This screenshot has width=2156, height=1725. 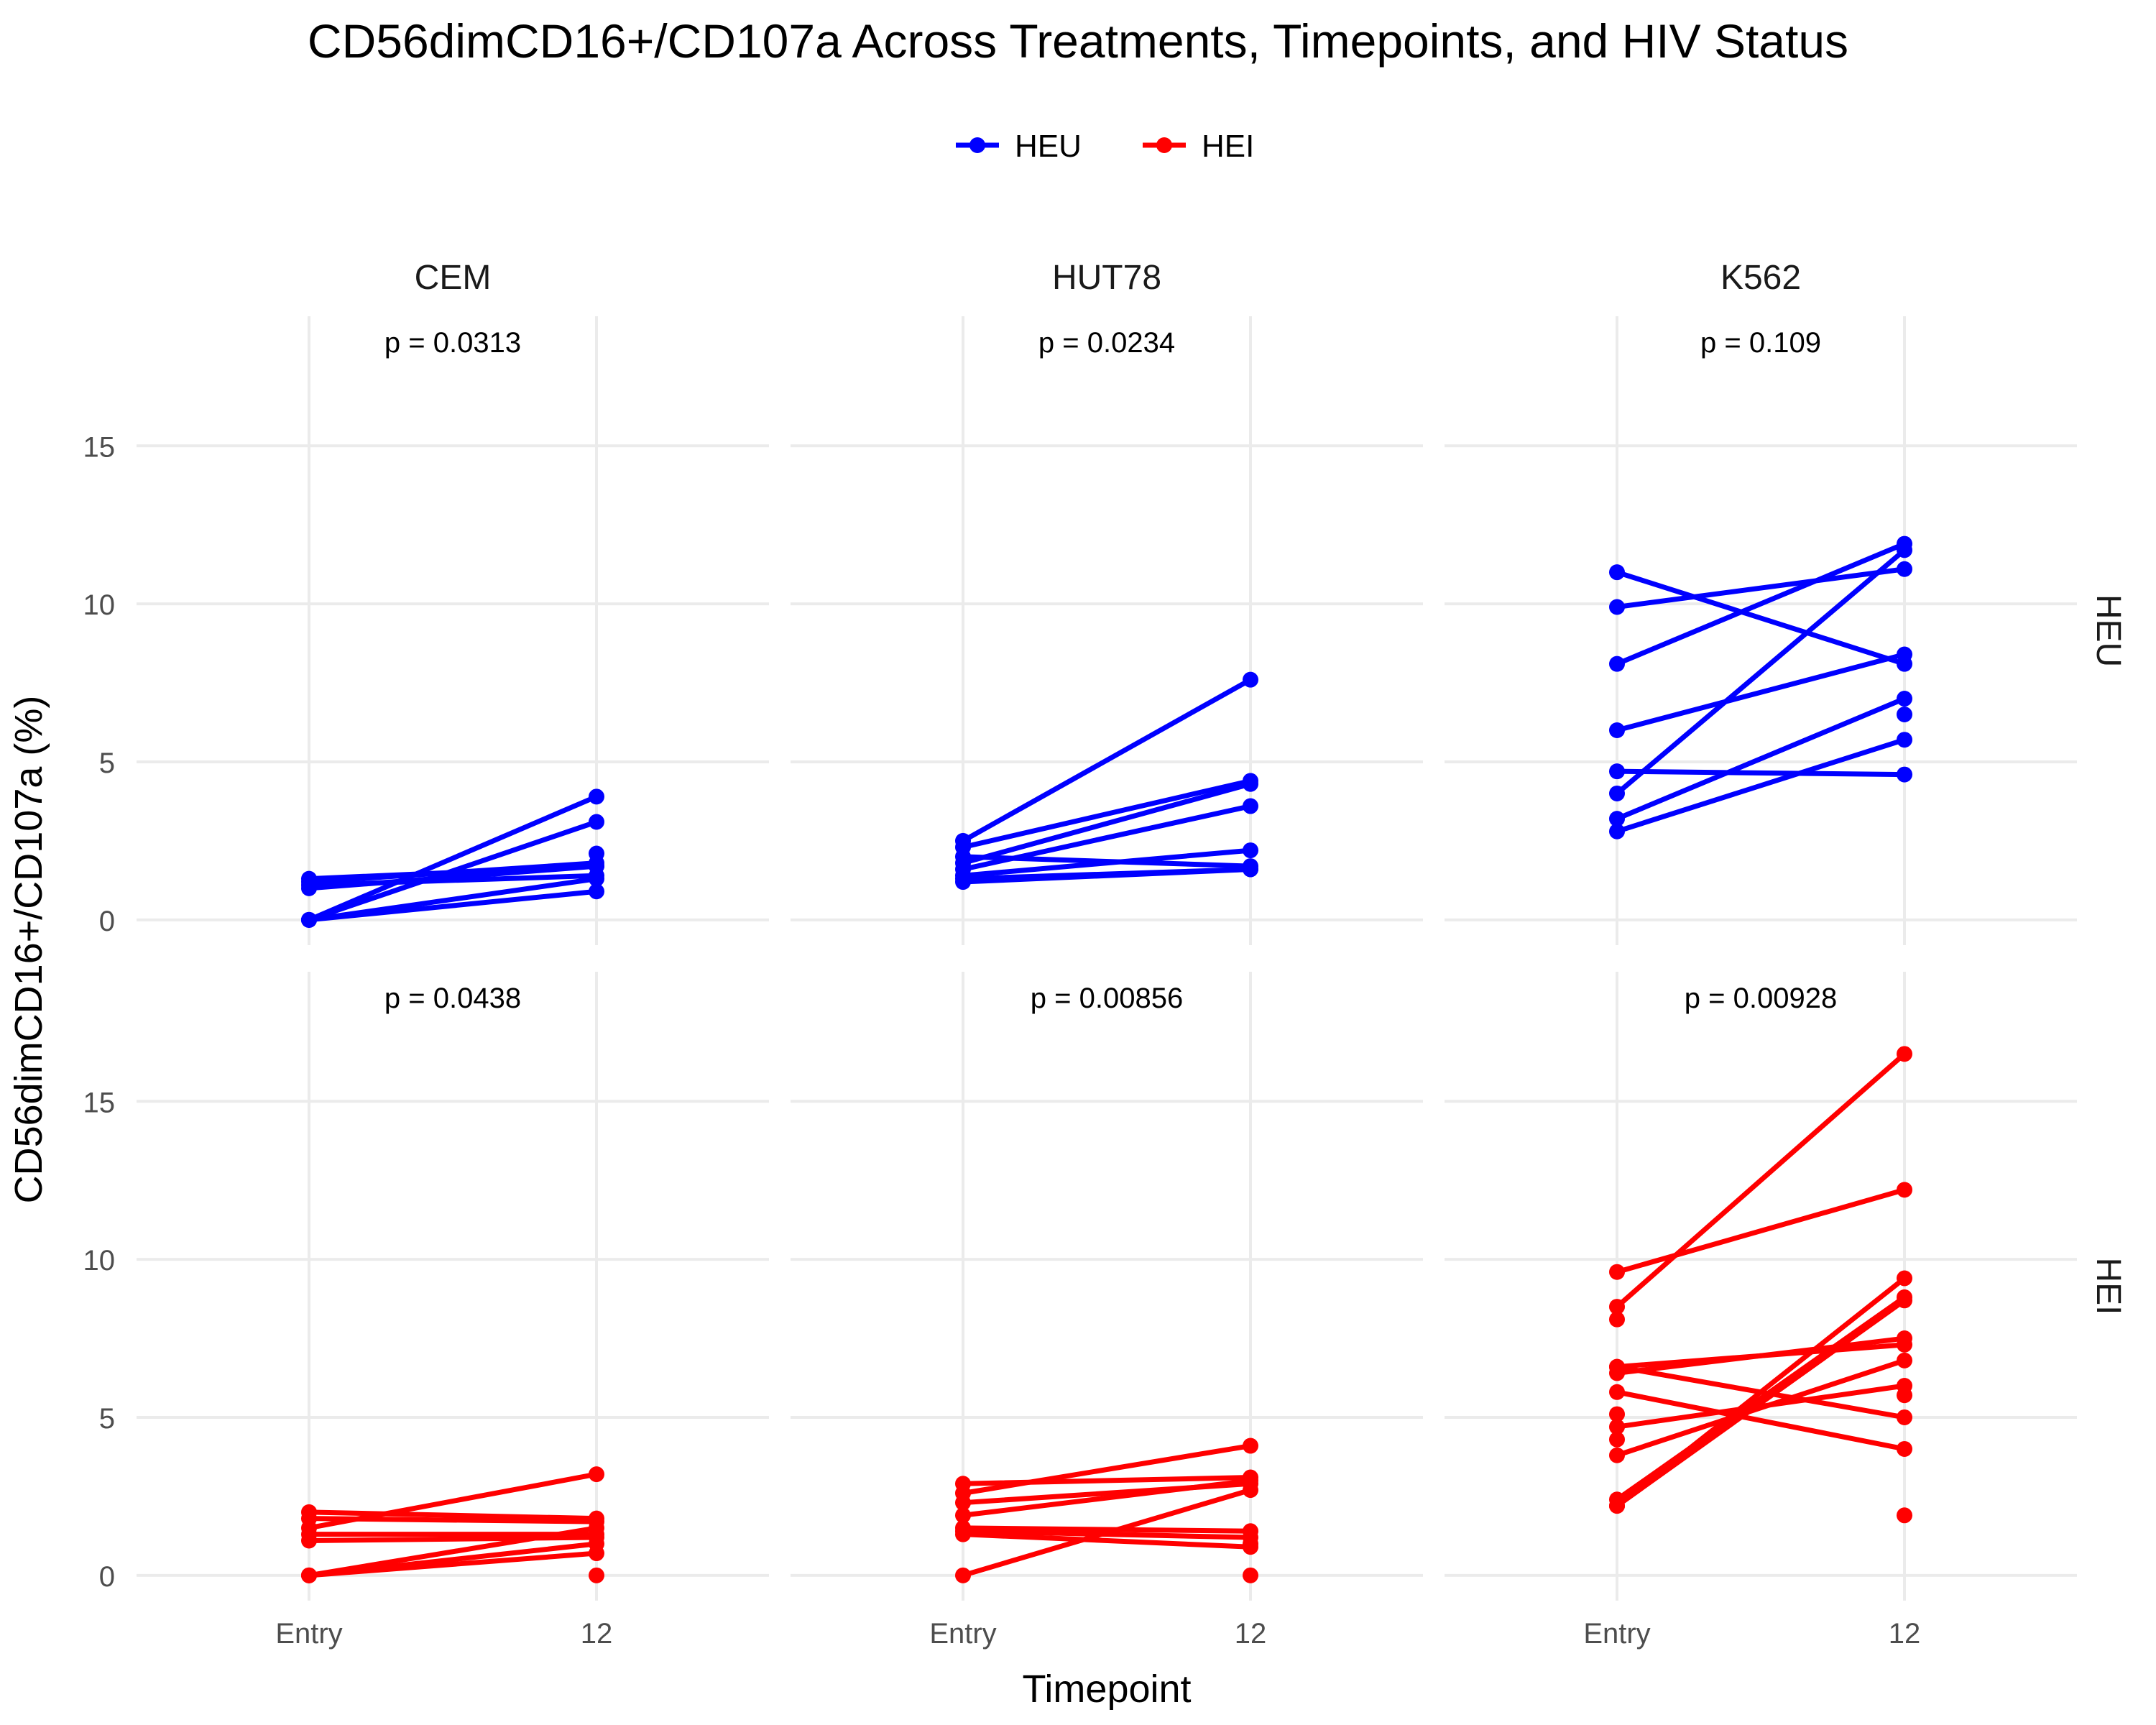 I want to click on p-value-label: p = 0.00856, so click(x=1107, y=998).